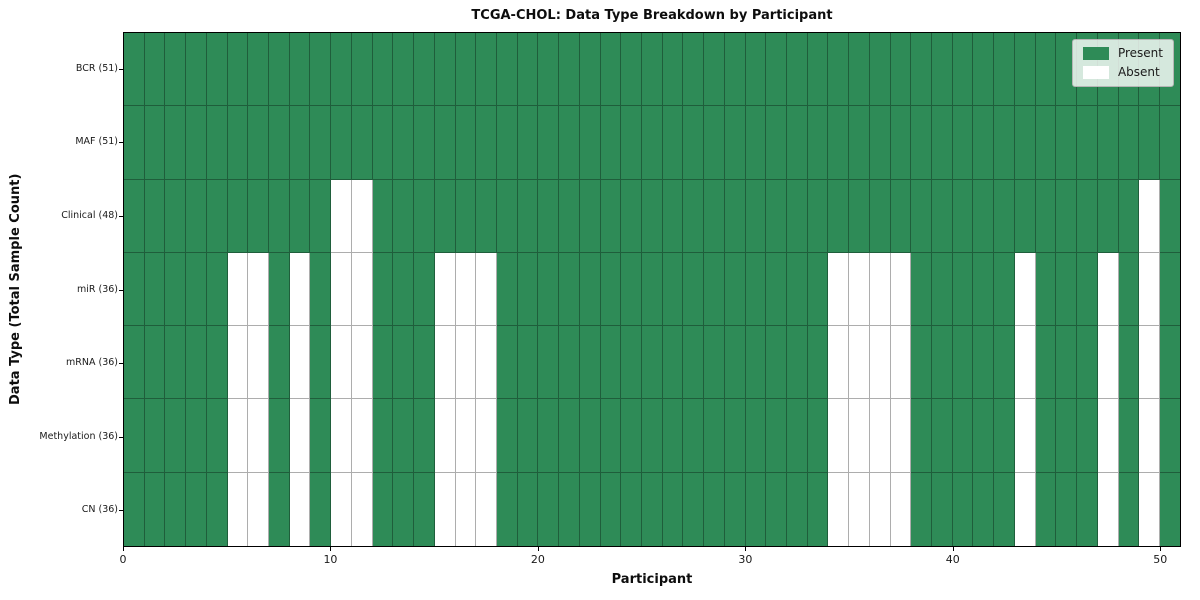 The height and width of the screenshot is (600, 1200). I want to click on y-tick-label: miR (36), so click(97, 289).